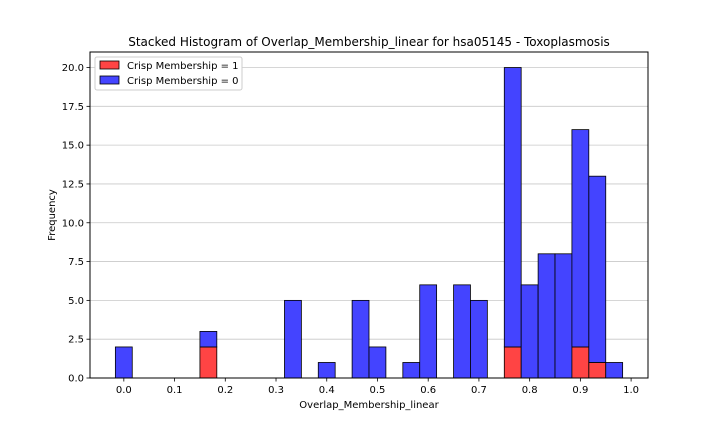  Describe the element at coordinates (369, 405) in the screenshot. I see `x-axis-label: Overlap_Membership_linear` at that location.